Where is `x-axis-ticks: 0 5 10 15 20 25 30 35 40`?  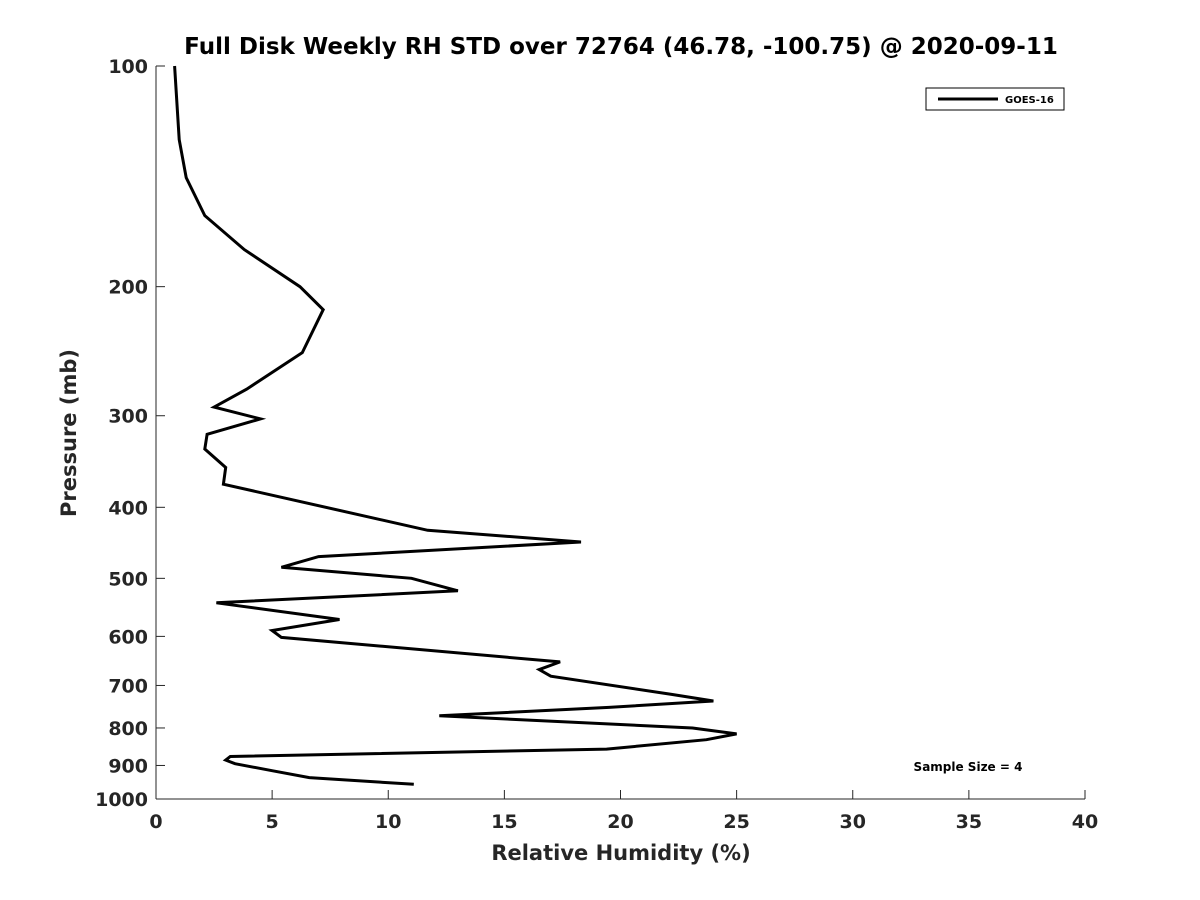 x-axis-ticks: 0 5 10 15 20 25 30 35 40 is located at coordinates (623, 811).